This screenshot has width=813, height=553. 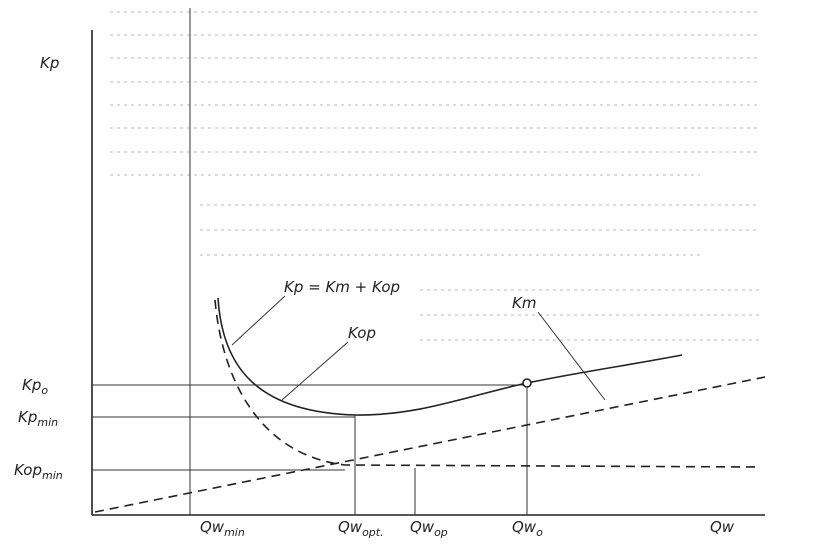 What do you see at coordinates (342, 287) in the screenshot?
I see `curve-label: Kp = Km + Kop` at bounding box center [342, 287].